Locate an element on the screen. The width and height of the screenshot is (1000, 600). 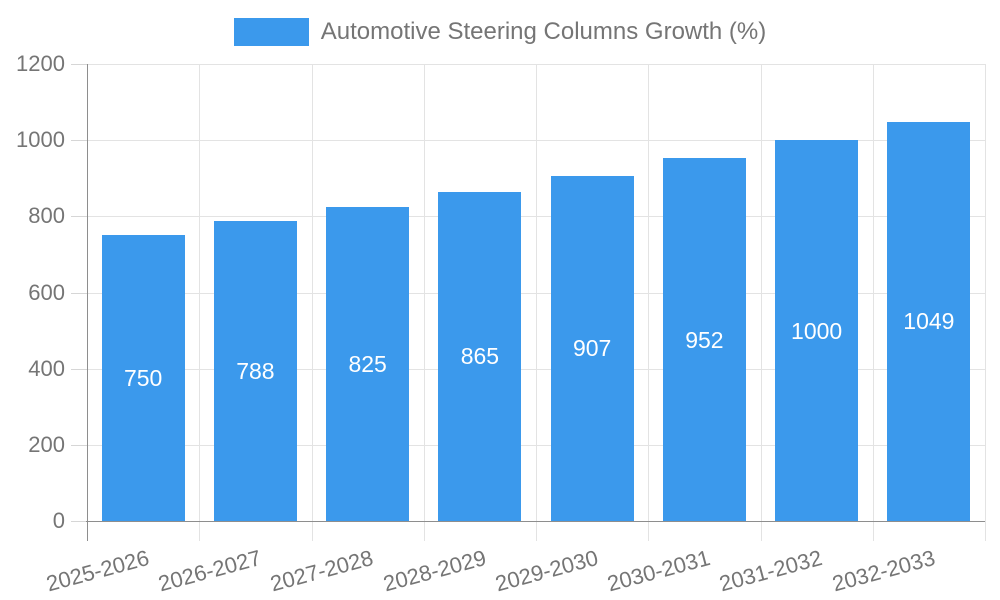
bar-value-label: 825 is located at coordinates (367, 363).